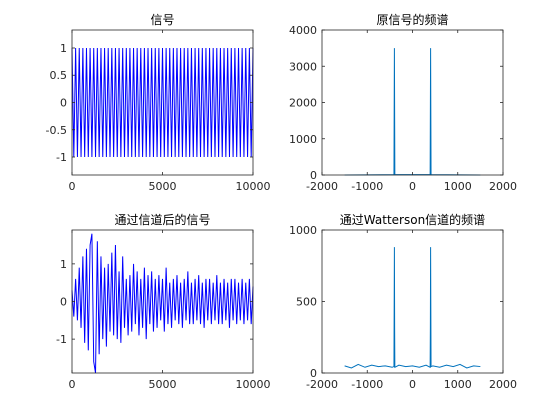  What do you see at coordinates (56, 130) in the screenshot?
I see `y-tick-label: -0.5` at bounding box center [56, 130].